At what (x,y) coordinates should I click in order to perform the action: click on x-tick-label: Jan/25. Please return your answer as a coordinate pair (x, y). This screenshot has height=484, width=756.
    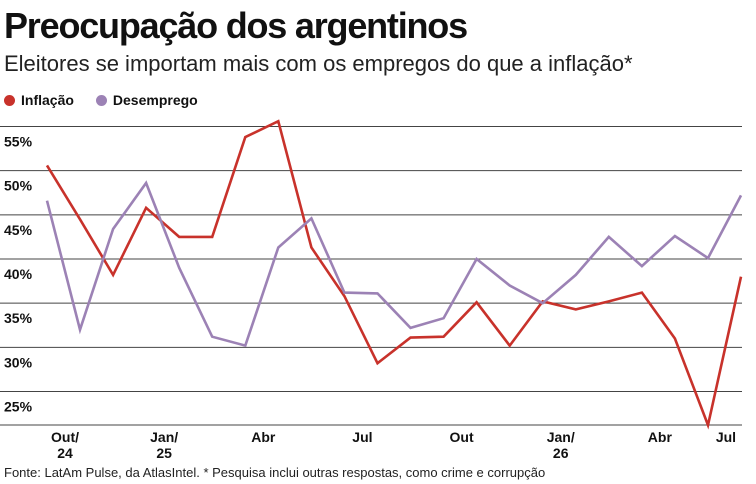
    Looking at the image, I should click on (164, 445).